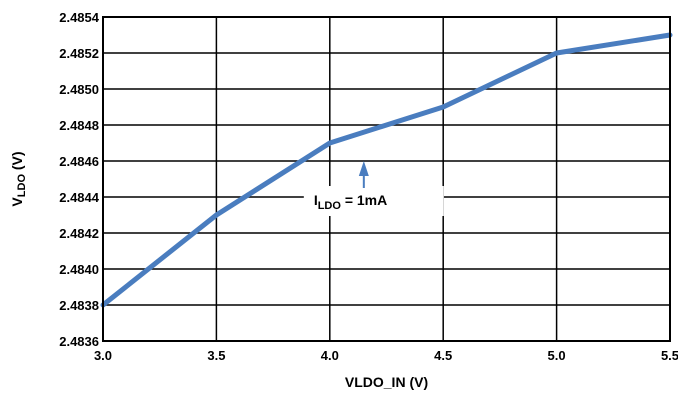 The width and height of the screenshot is (678, 400). What do you see at coordinates (79, 269) in the screenshot?
I see `y-tick-label: 2.4840` at bounding box center [79, 269].